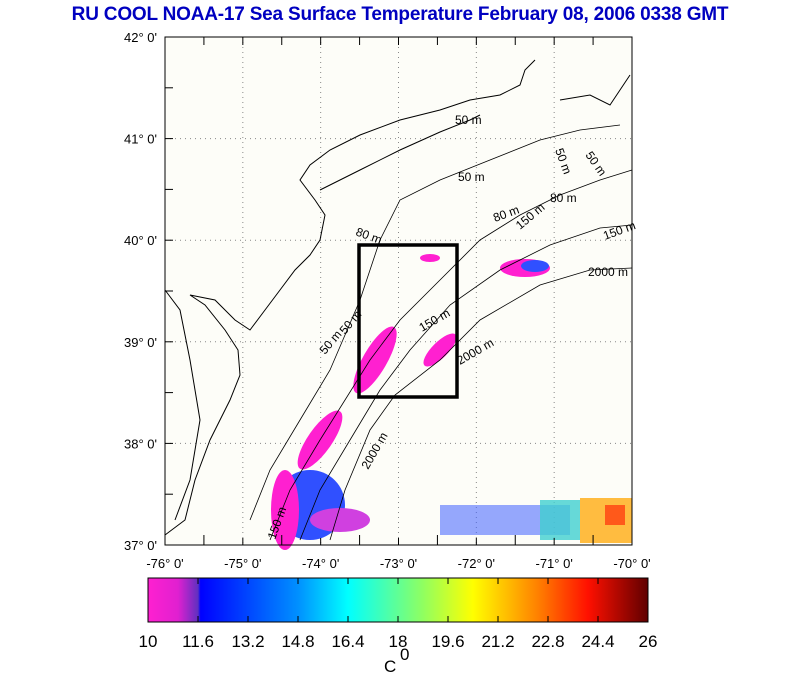 The image size is (800, 680). I want to click on colorbar-tick-label: 24.4, so click(597, 641).